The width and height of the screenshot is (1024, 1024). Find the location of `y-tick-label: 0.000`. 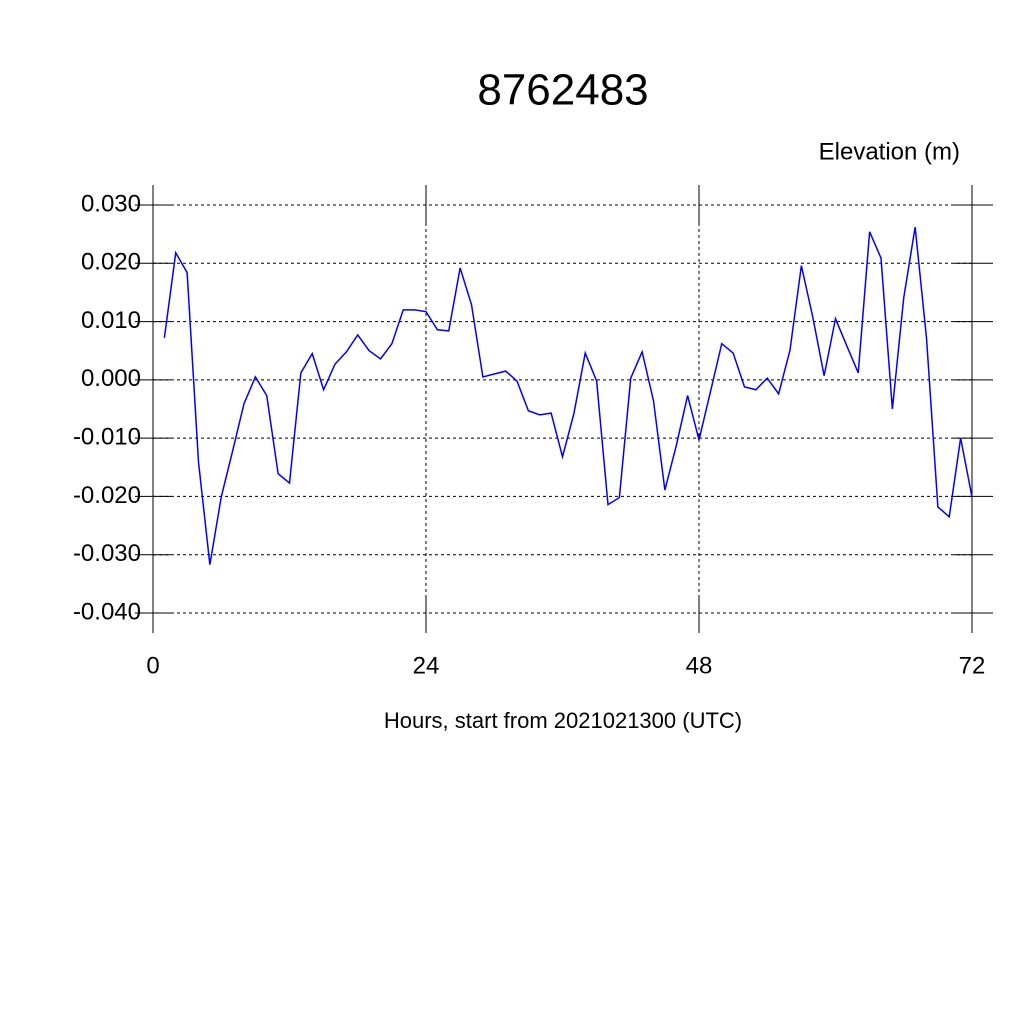

y-tick-label: 0.000 is located at coordinates (111, 378).